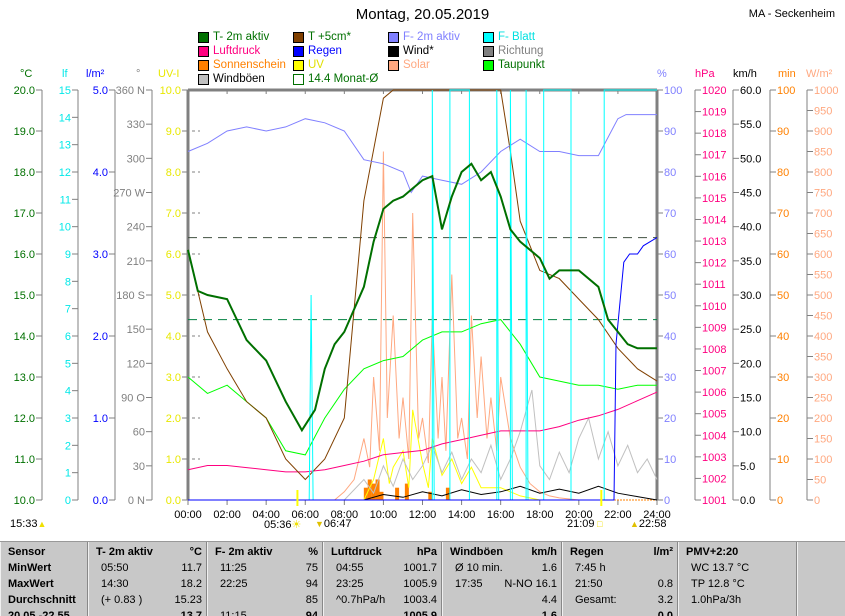 The image size is (845, 616). Describe the element at coordinates (579, 515) in the screenshot. I see `x-tick-label: 20:00` at that location.